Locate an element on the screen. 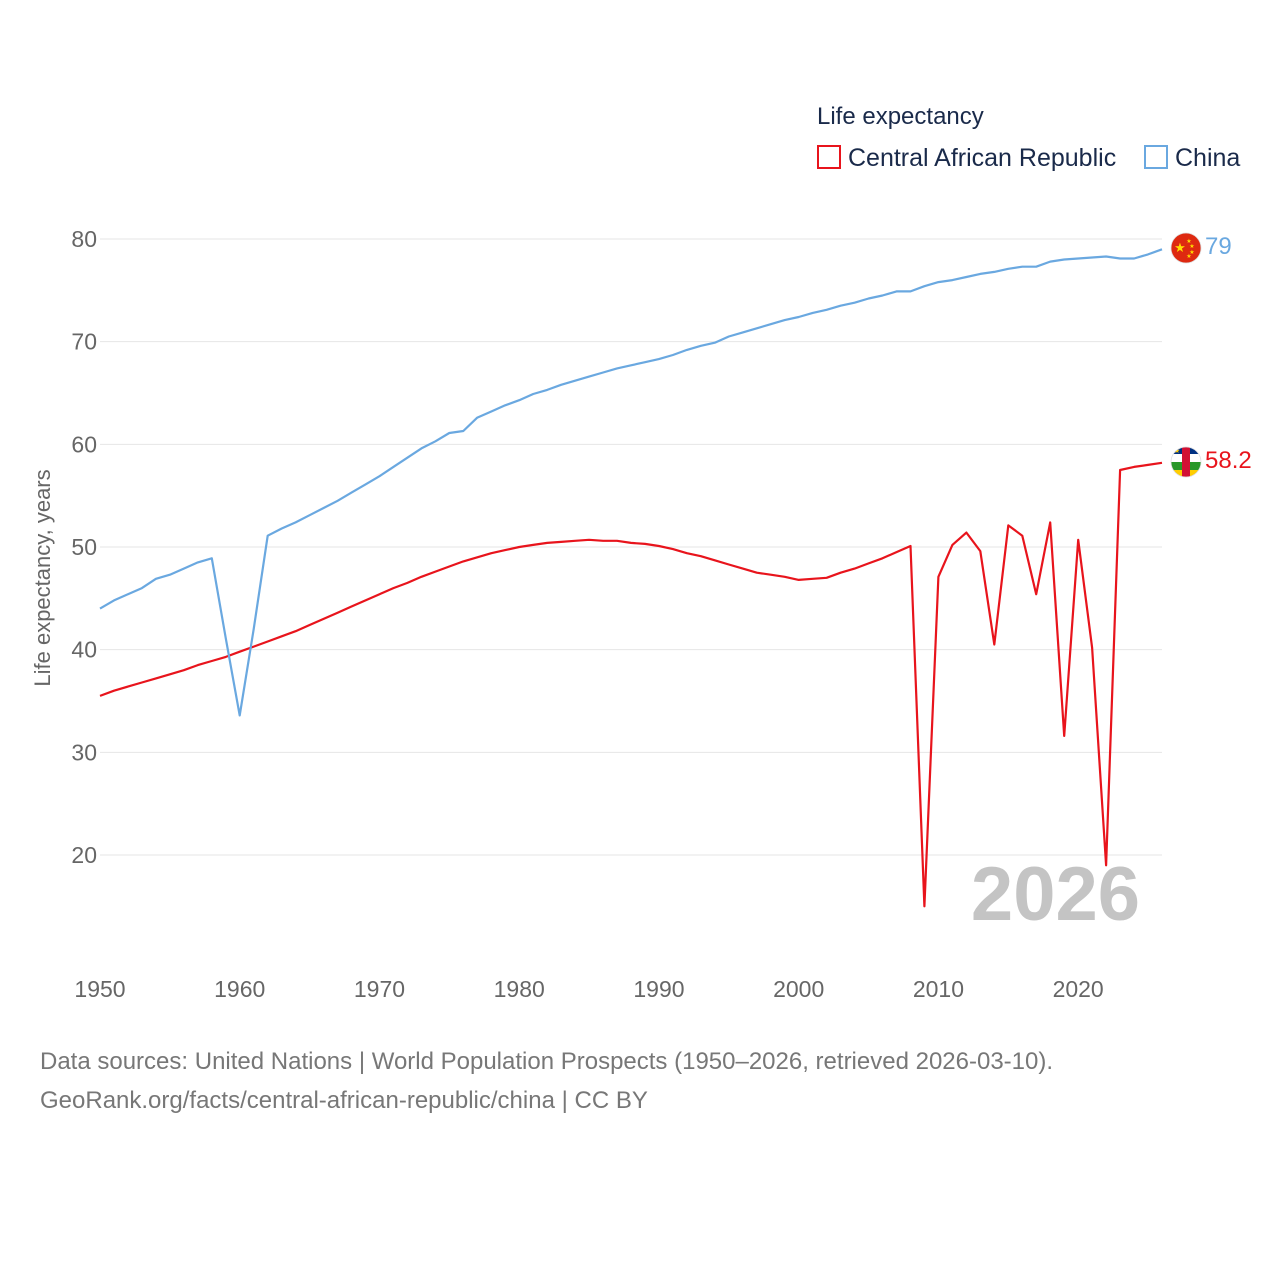 Image resolution: width=1280 pixels, height=1280 pixels. y-axis-ticks: 20 30 40 50 60 70 80 is located at coordinates (84, 547).